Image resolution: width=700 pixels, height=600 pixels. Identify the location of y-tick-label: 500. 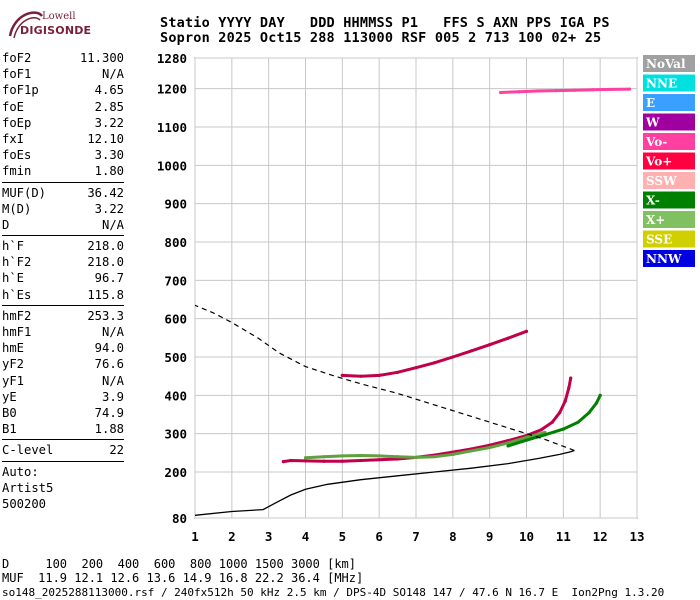
(175, 357).